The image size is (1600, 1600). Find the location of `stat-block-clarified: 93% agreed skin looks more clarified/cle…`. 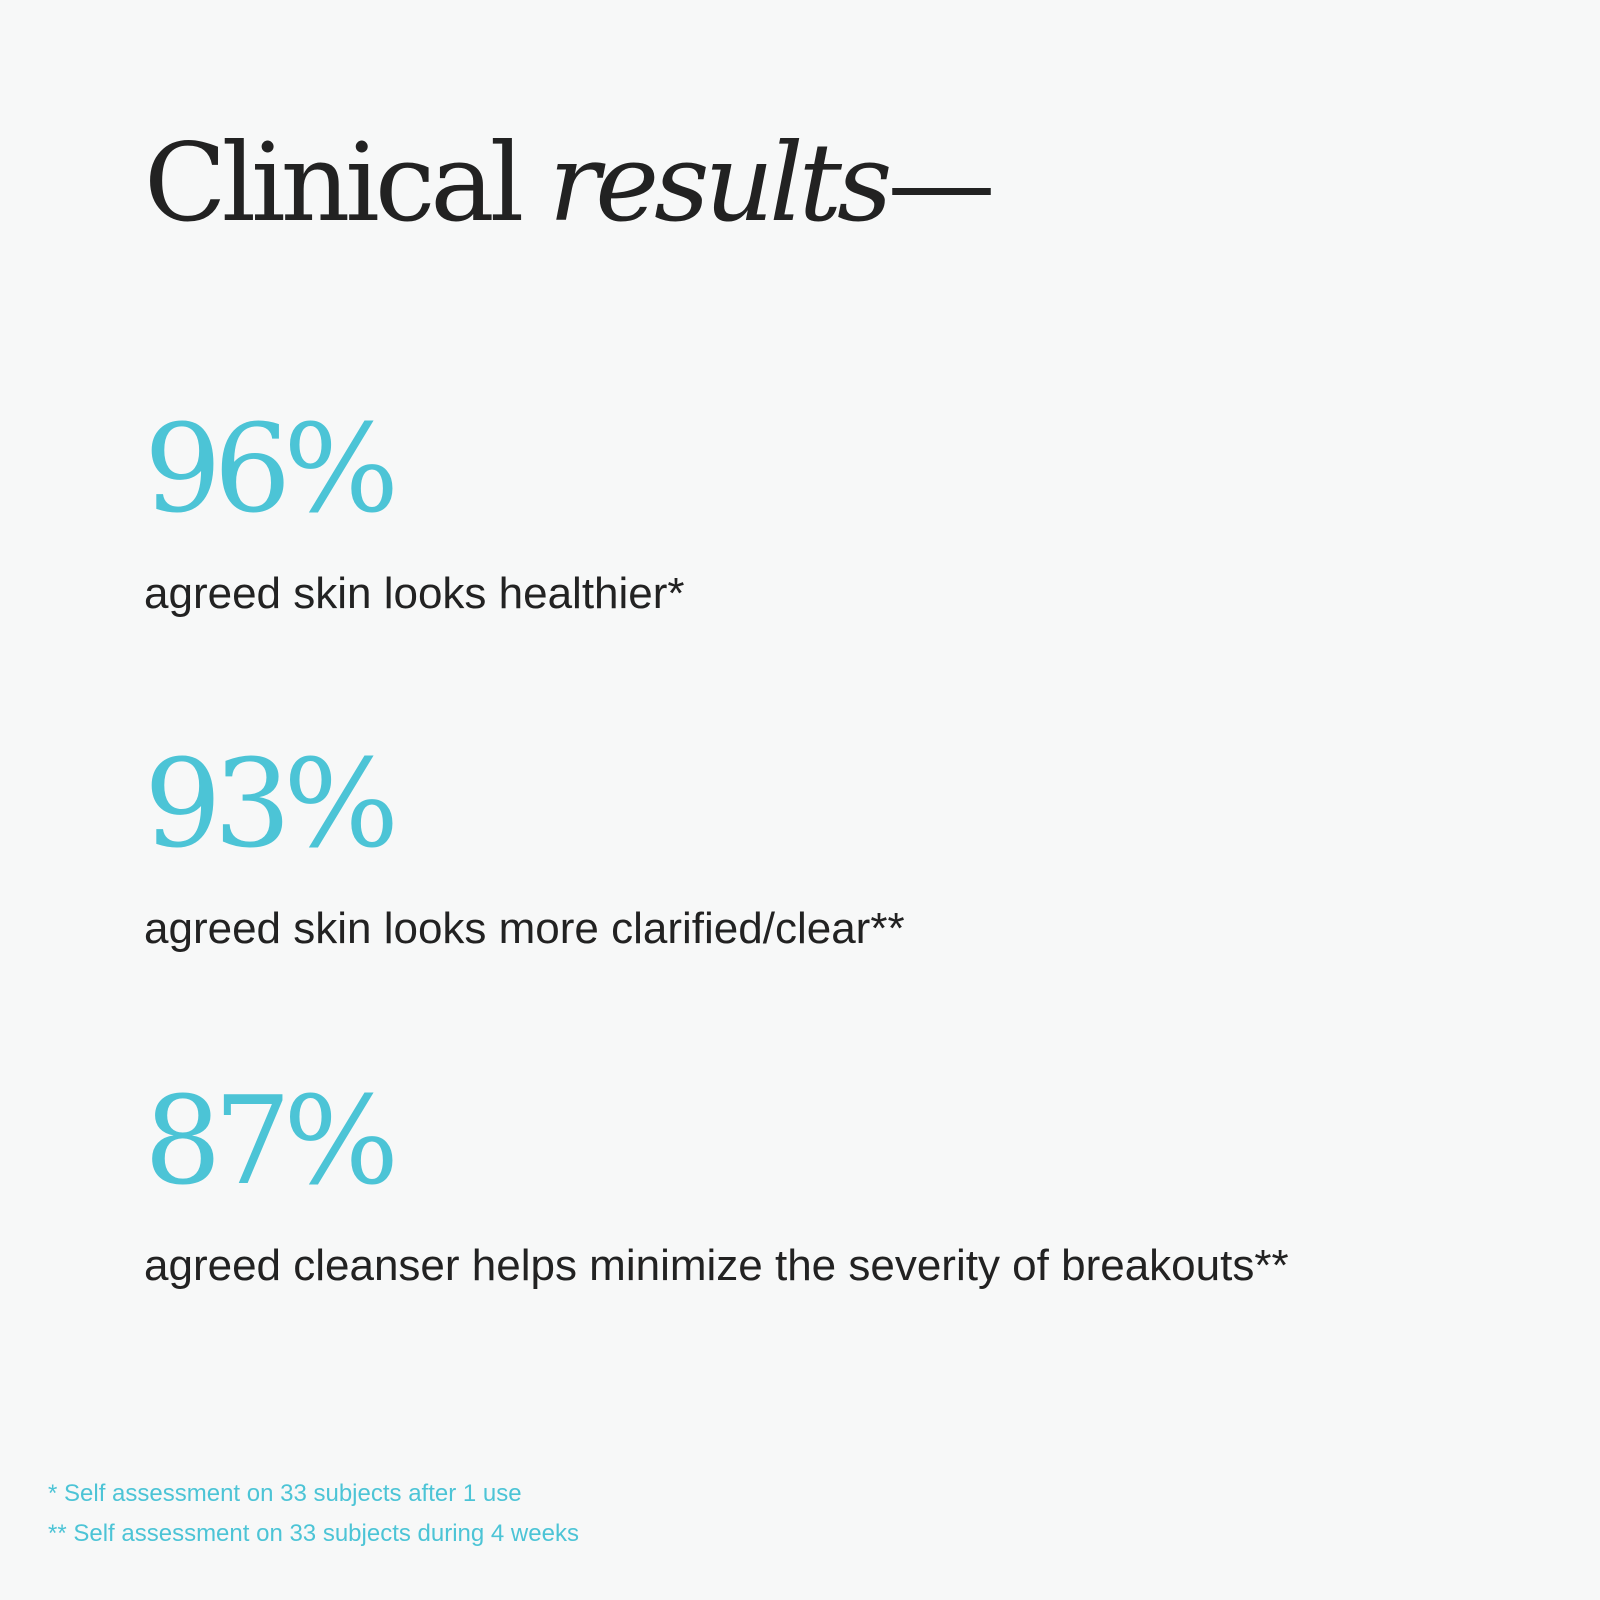

stat-block-clarified: 93% agreed skin looks more clarified/cle… is located at coordinates (844, 848).